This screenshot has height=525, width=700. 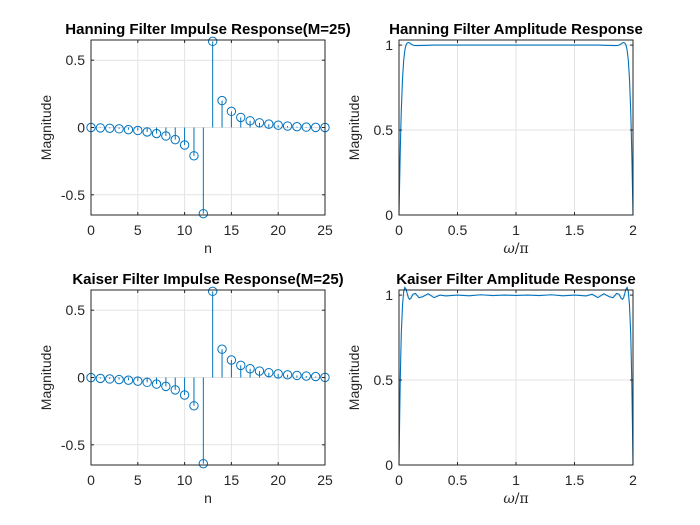 I want to click on chart-title: Hanning Filter Amplitude Response, so click(x=516, y=29).